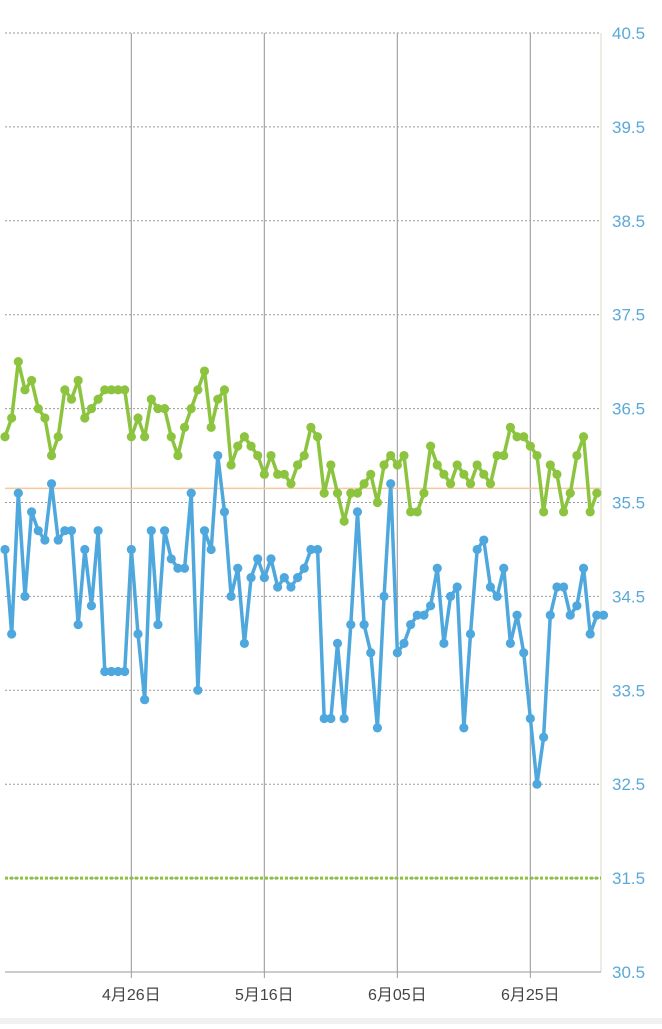 The image size is (662, 1029). What do you see at coordinates (628, 690) in the screenshot?
I see `y-tick-label: 33.5` at bounding box center [628, 690].